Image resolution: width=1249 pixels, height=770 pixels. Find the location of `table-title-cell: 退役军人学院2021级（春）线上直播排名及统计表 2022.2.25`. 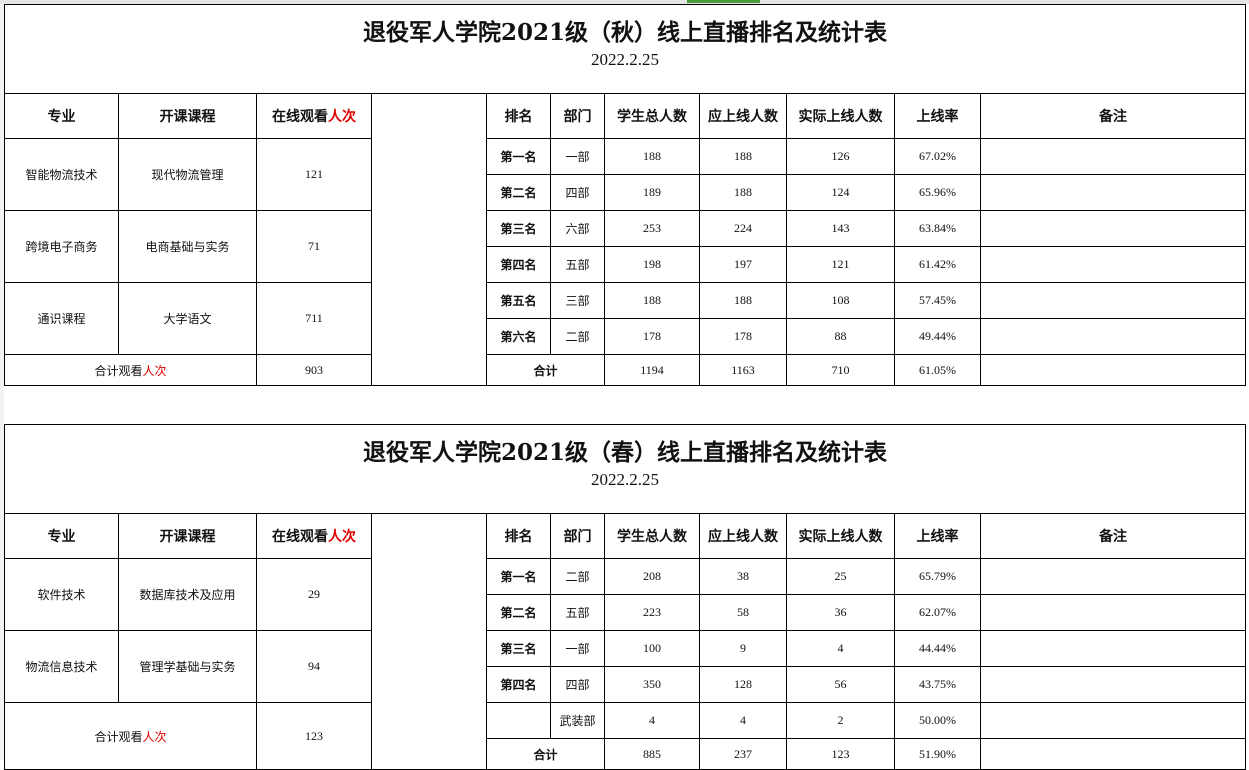

table-title-cell: 退役军人学院2021级（春）线上直播排名及统计表 2022.2.25 is located at coordinates (625, 469).